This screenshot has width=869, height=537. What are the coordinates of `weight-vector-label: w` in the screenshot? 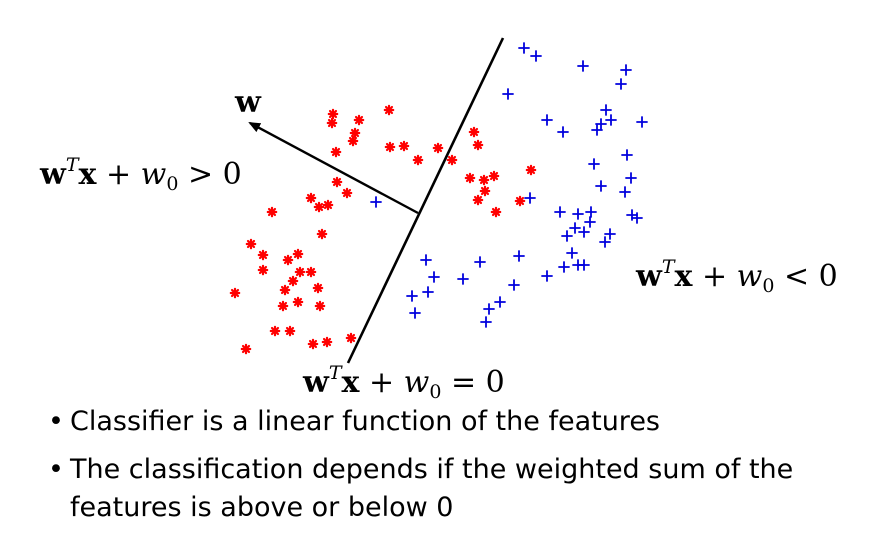 It's located at (248, 103).